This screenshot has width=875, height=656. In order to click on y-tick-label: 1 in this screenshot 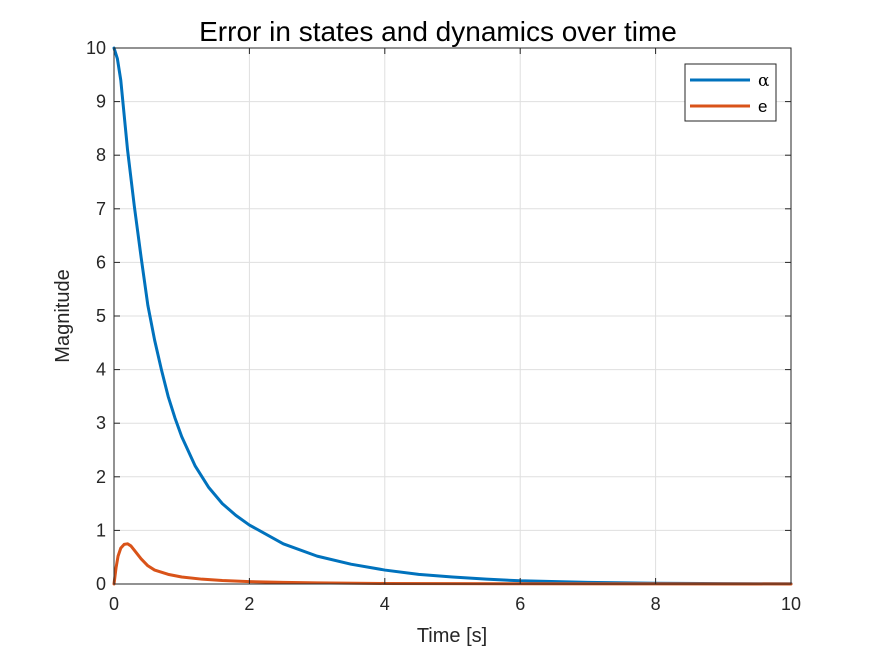, I will do `click(101, 530)`.